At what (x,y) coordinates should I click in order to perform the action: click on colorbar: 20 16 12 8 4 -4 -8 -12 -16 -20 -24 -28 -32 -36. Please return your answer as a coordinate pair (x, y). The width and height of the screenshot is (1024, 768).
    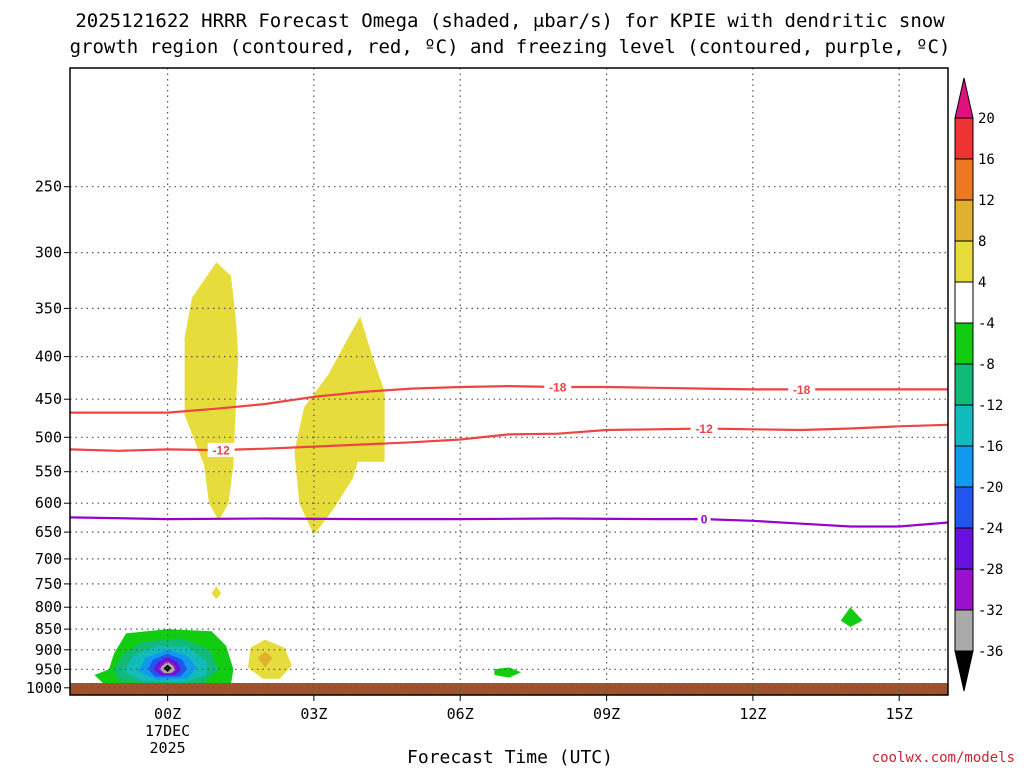
    Looking at the image, I should click on (978, 384).